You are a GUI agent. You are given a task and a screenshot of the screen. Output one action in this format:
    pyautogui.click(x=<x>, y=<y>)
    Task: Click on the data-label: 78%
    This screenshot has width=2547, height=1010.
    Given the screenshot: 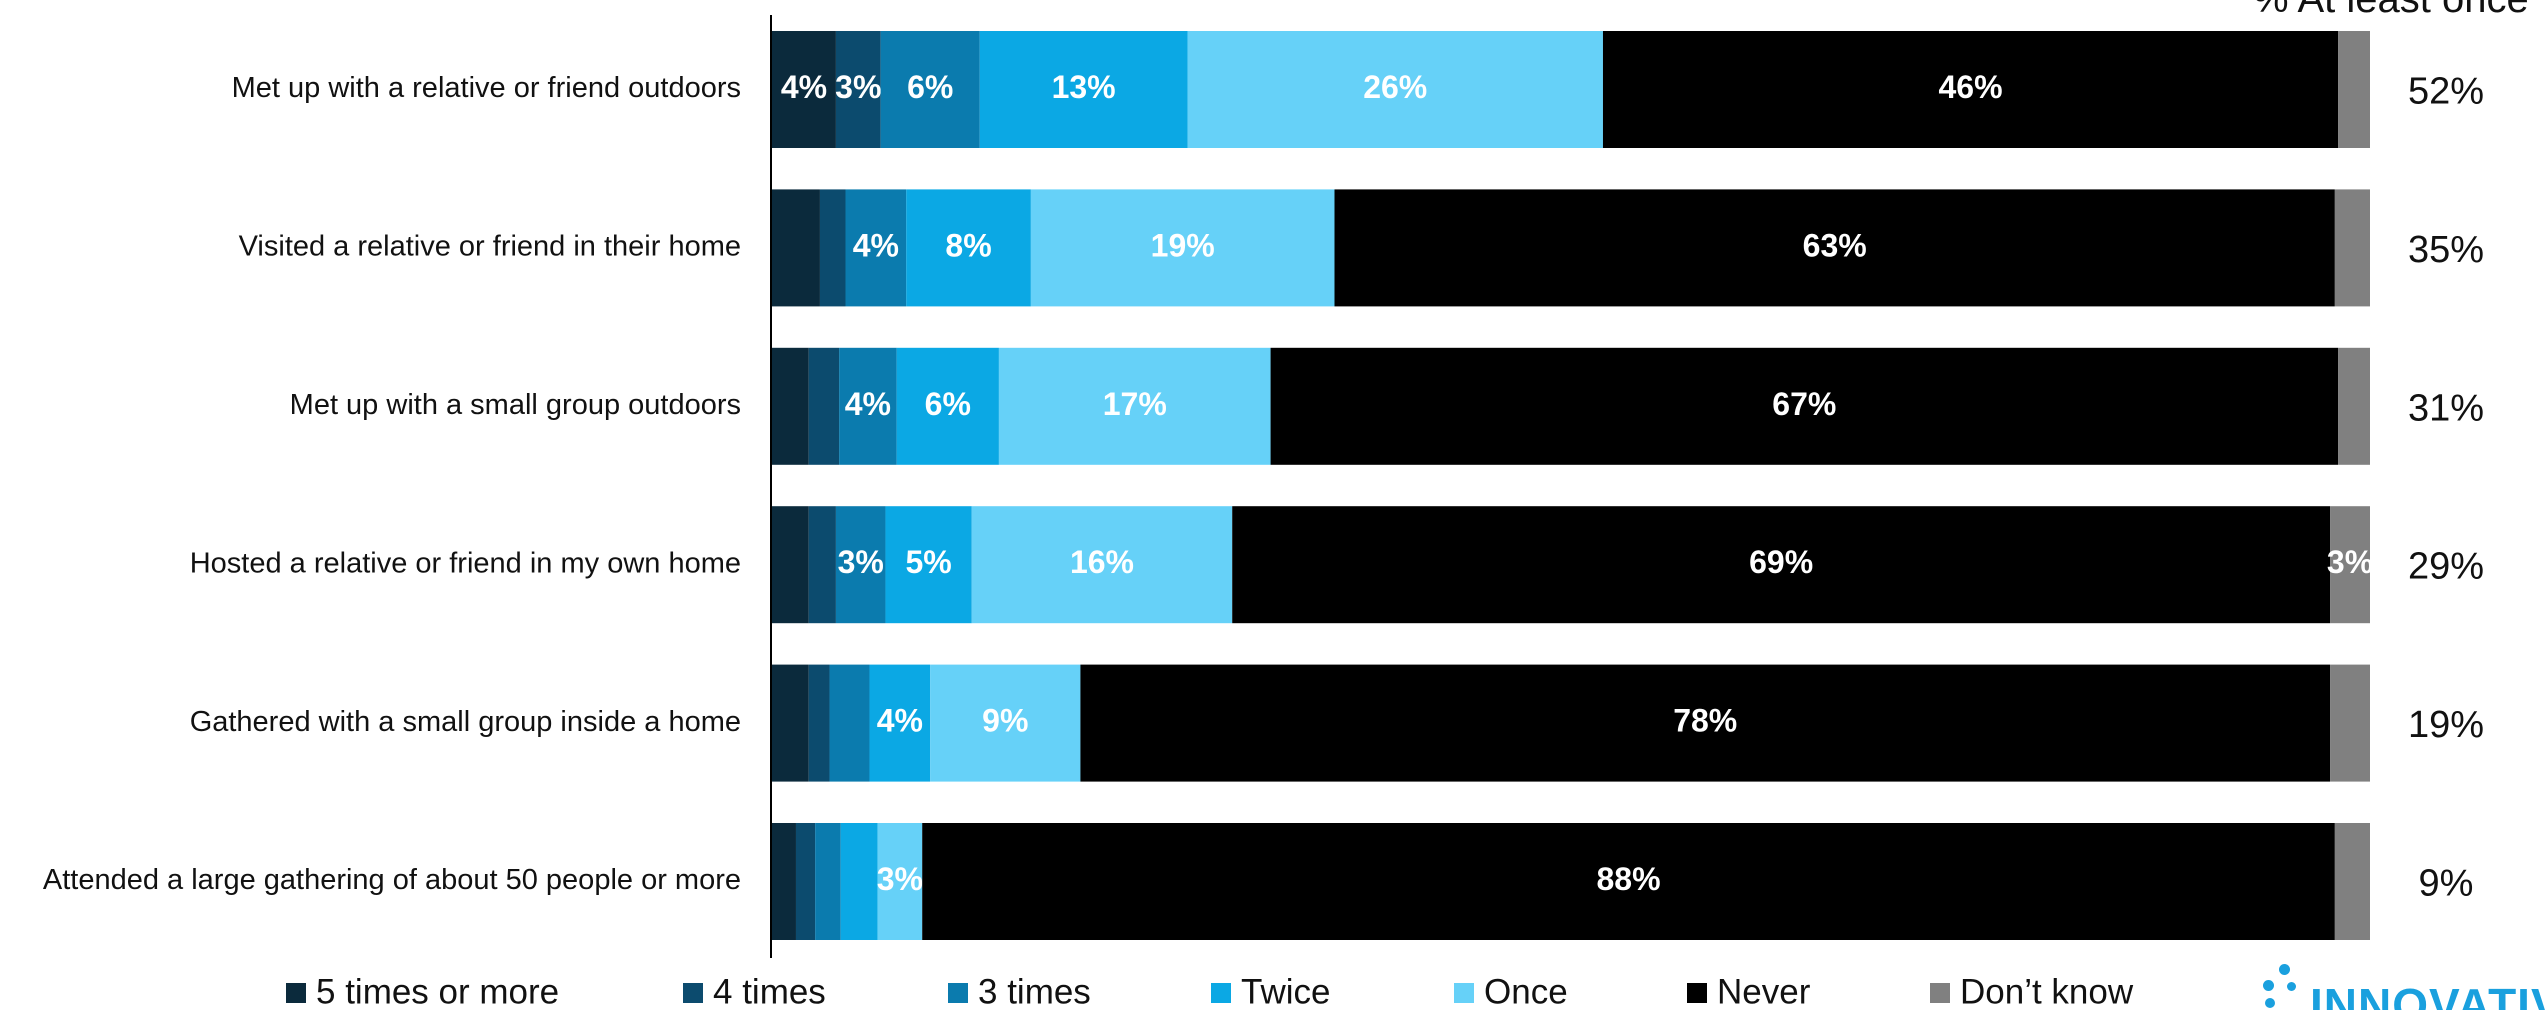 What is the action you would take?
    pyautogui.click(x=1705, y=721)
    